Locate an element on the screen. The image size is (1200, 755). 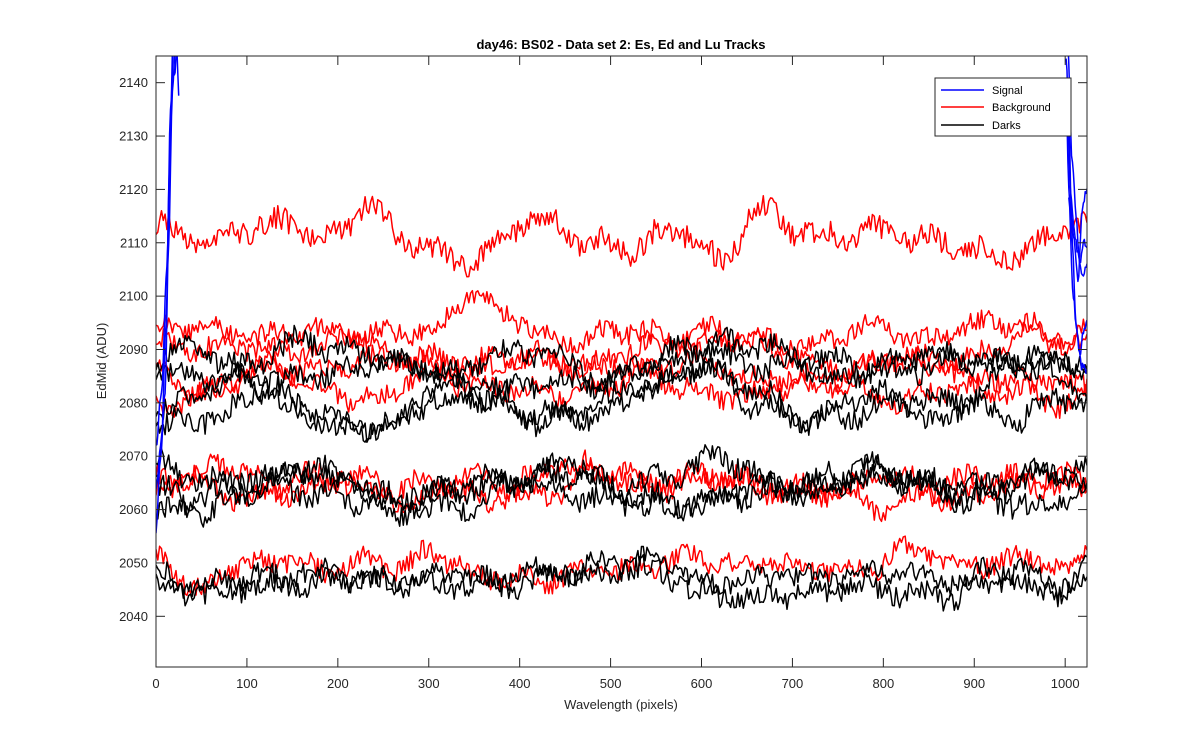
x-tick-label: 600 is located at coordinates (702, 683).